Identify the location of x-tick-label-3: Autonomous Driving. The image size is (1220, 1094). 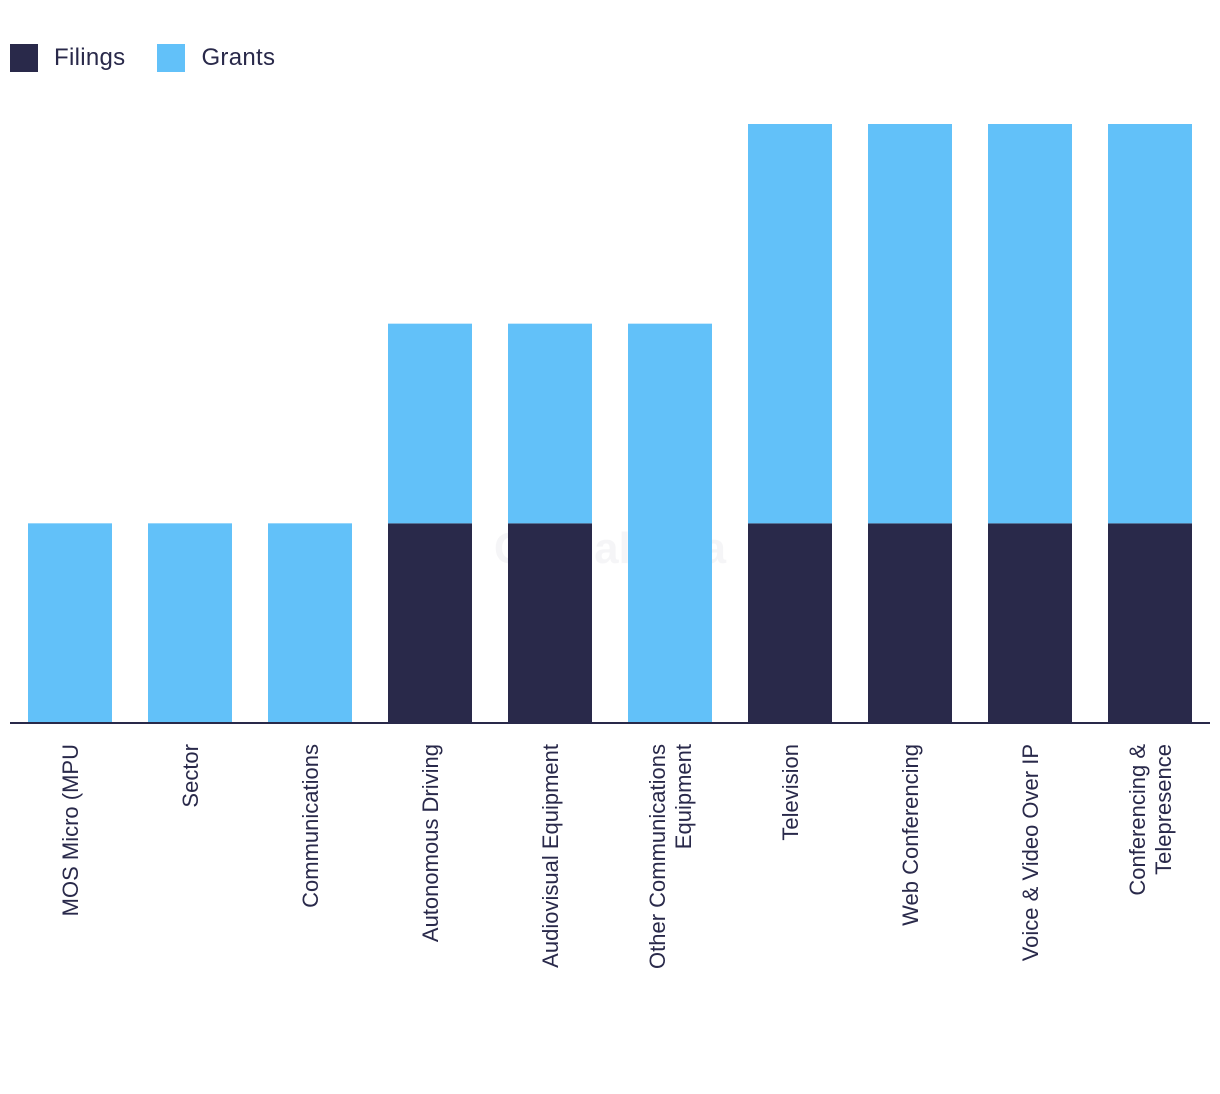
(430, 843).